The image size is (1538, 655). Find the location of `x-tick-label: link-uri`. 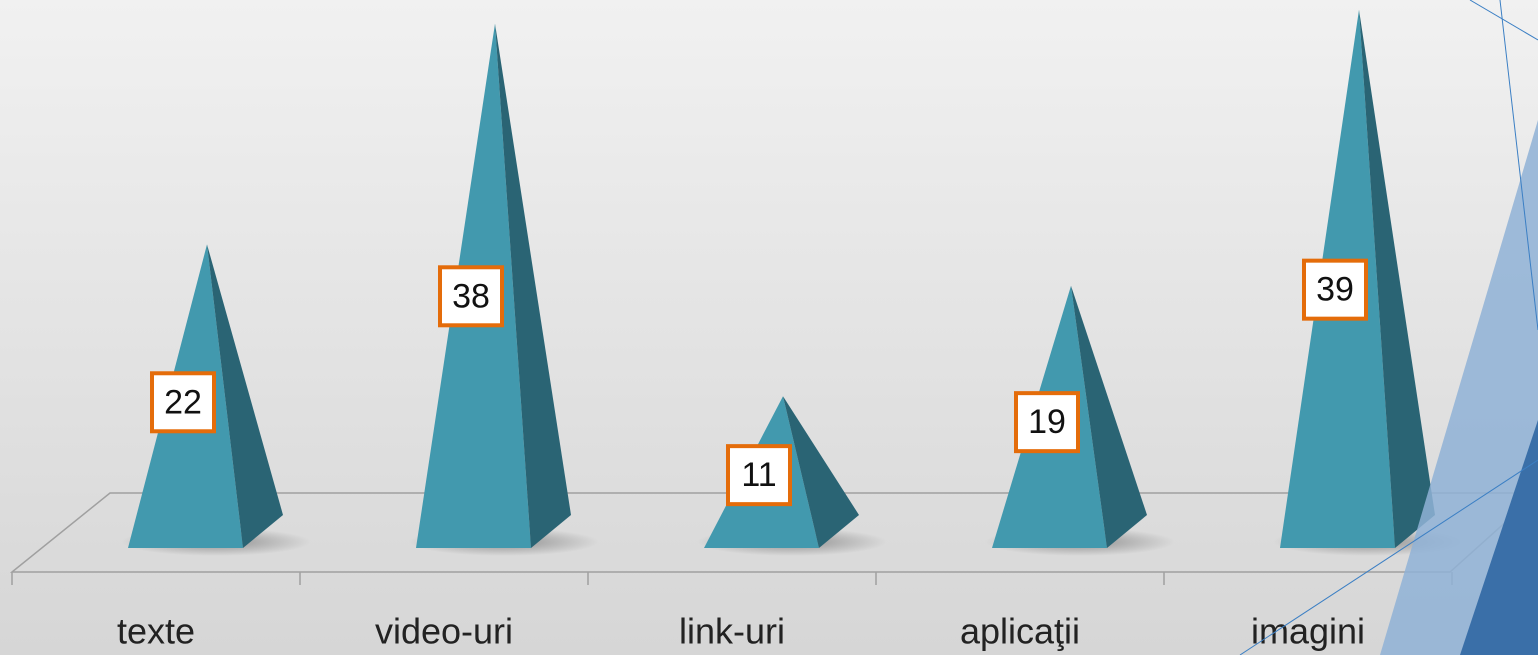

x-tick-label: link-uri is located at coordinates (732, 631).